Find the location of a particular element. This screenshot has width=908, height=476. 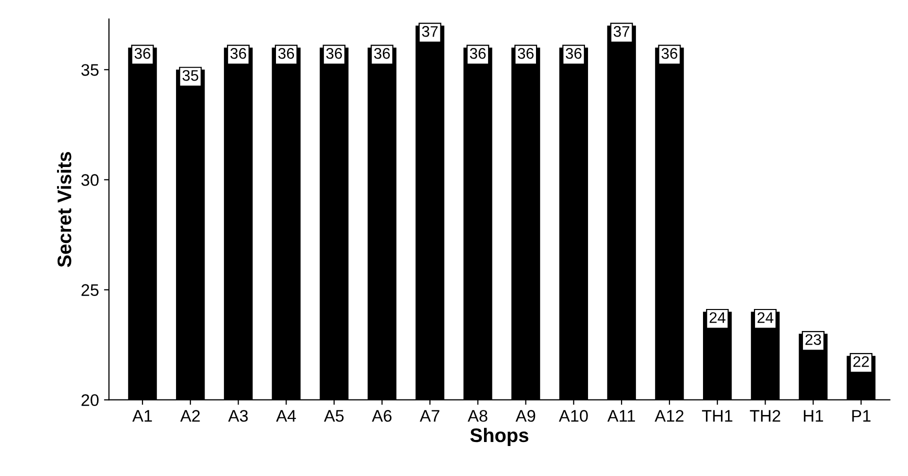

y-tick-label: 25 is located at coordinates (90, 290).